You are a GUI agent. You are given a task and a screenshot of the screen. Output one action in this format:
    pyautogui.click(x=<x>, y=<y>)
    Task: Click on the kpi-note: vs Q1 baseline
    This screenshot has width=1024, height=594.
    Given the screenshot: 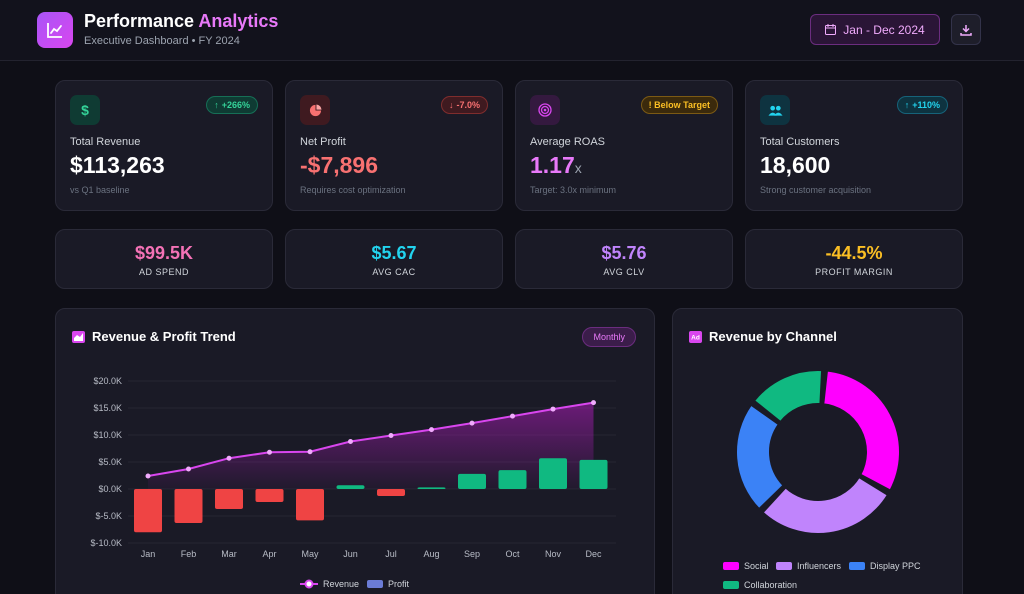 What is the action you would take?
    pyautogui.click(x=100, y=190)
    